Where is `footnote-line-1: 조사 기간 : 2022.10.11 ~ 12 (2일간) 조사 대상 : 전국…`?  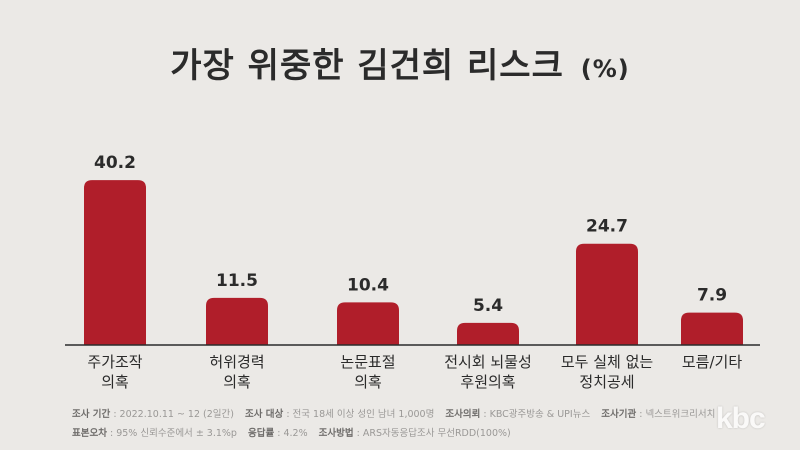 footnote-line-1: 조사 기간 : 2022.10.11 ~ 12 (2일간) 조사 대상 : 전국… is located at coordinates (393, 414).